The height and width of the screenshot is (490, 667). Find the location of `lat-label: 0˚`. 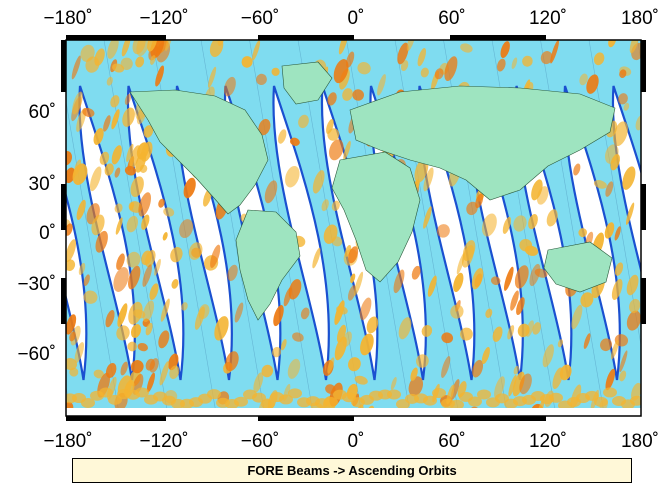

lat-label: 0˚ is located at coordinates (47, 233).